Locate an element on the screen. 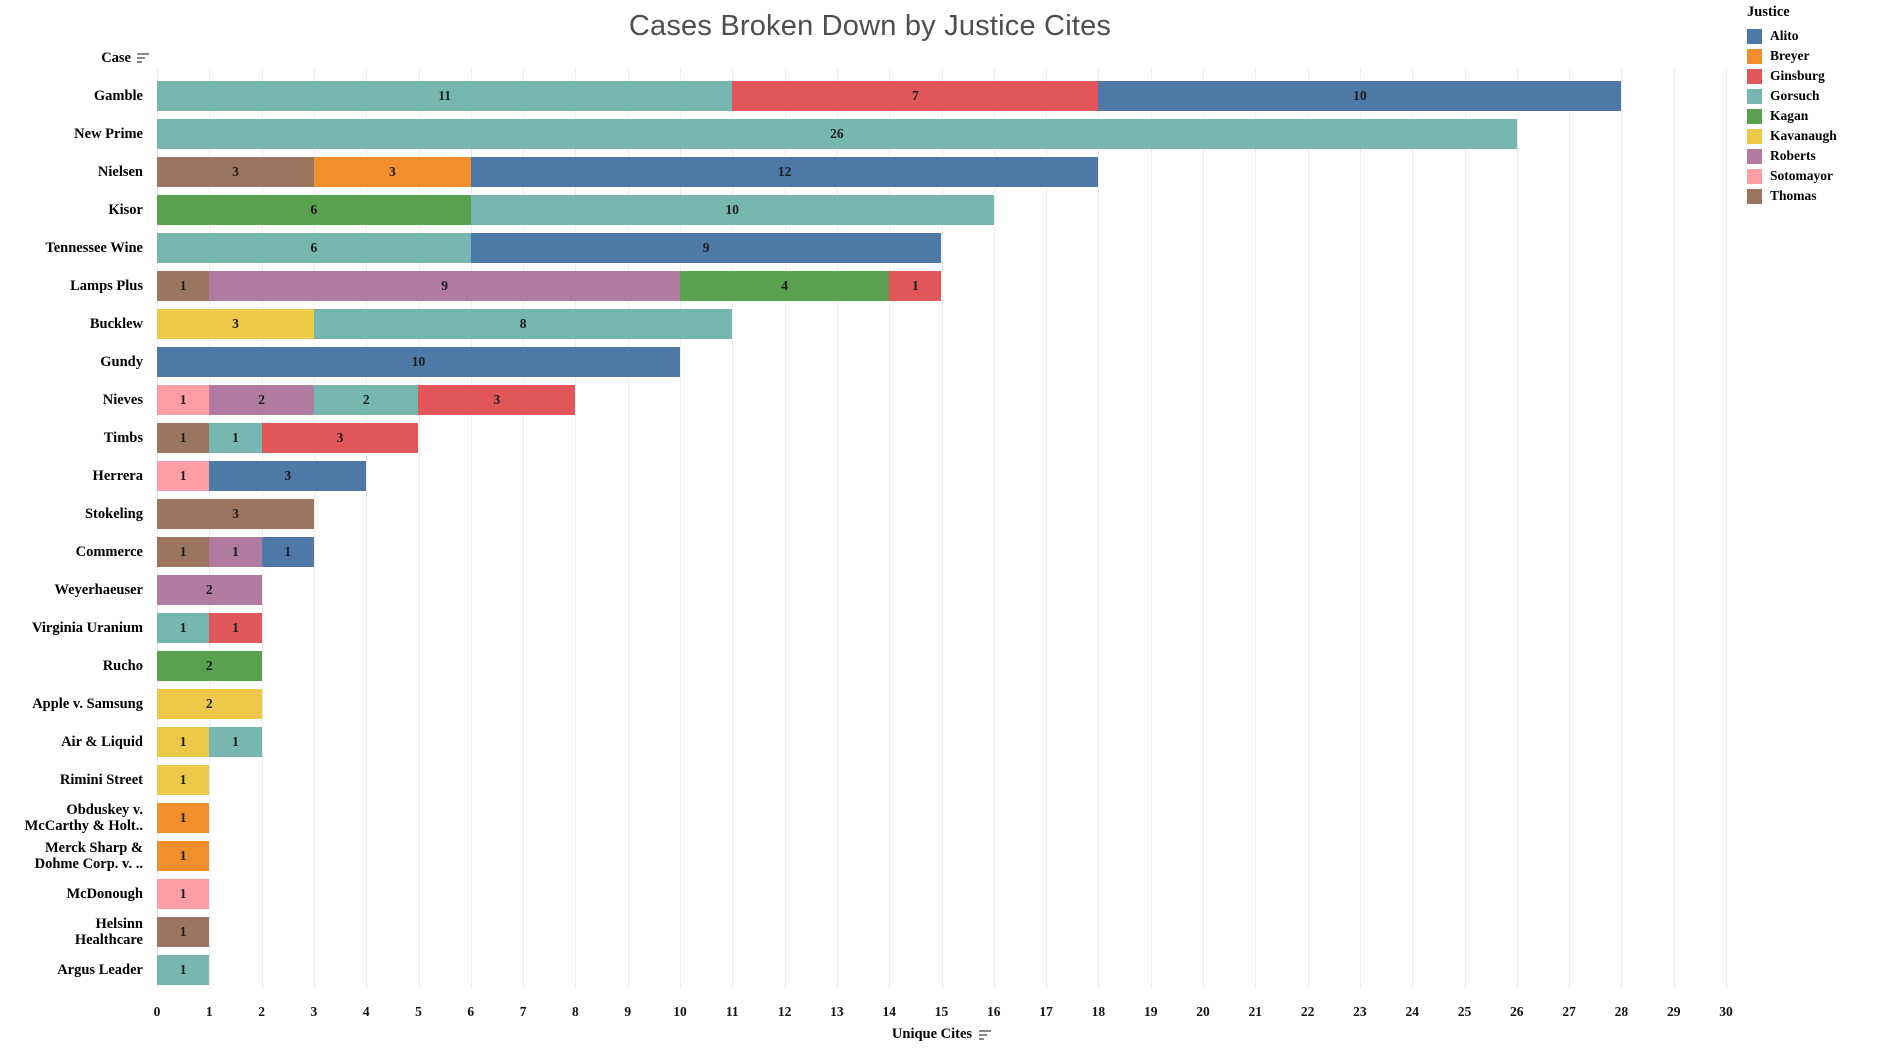 Image resolution: width=1877 pixels, height=1051 pixels. x-tick-label: 17 is located at coordinates (1046, 1011).